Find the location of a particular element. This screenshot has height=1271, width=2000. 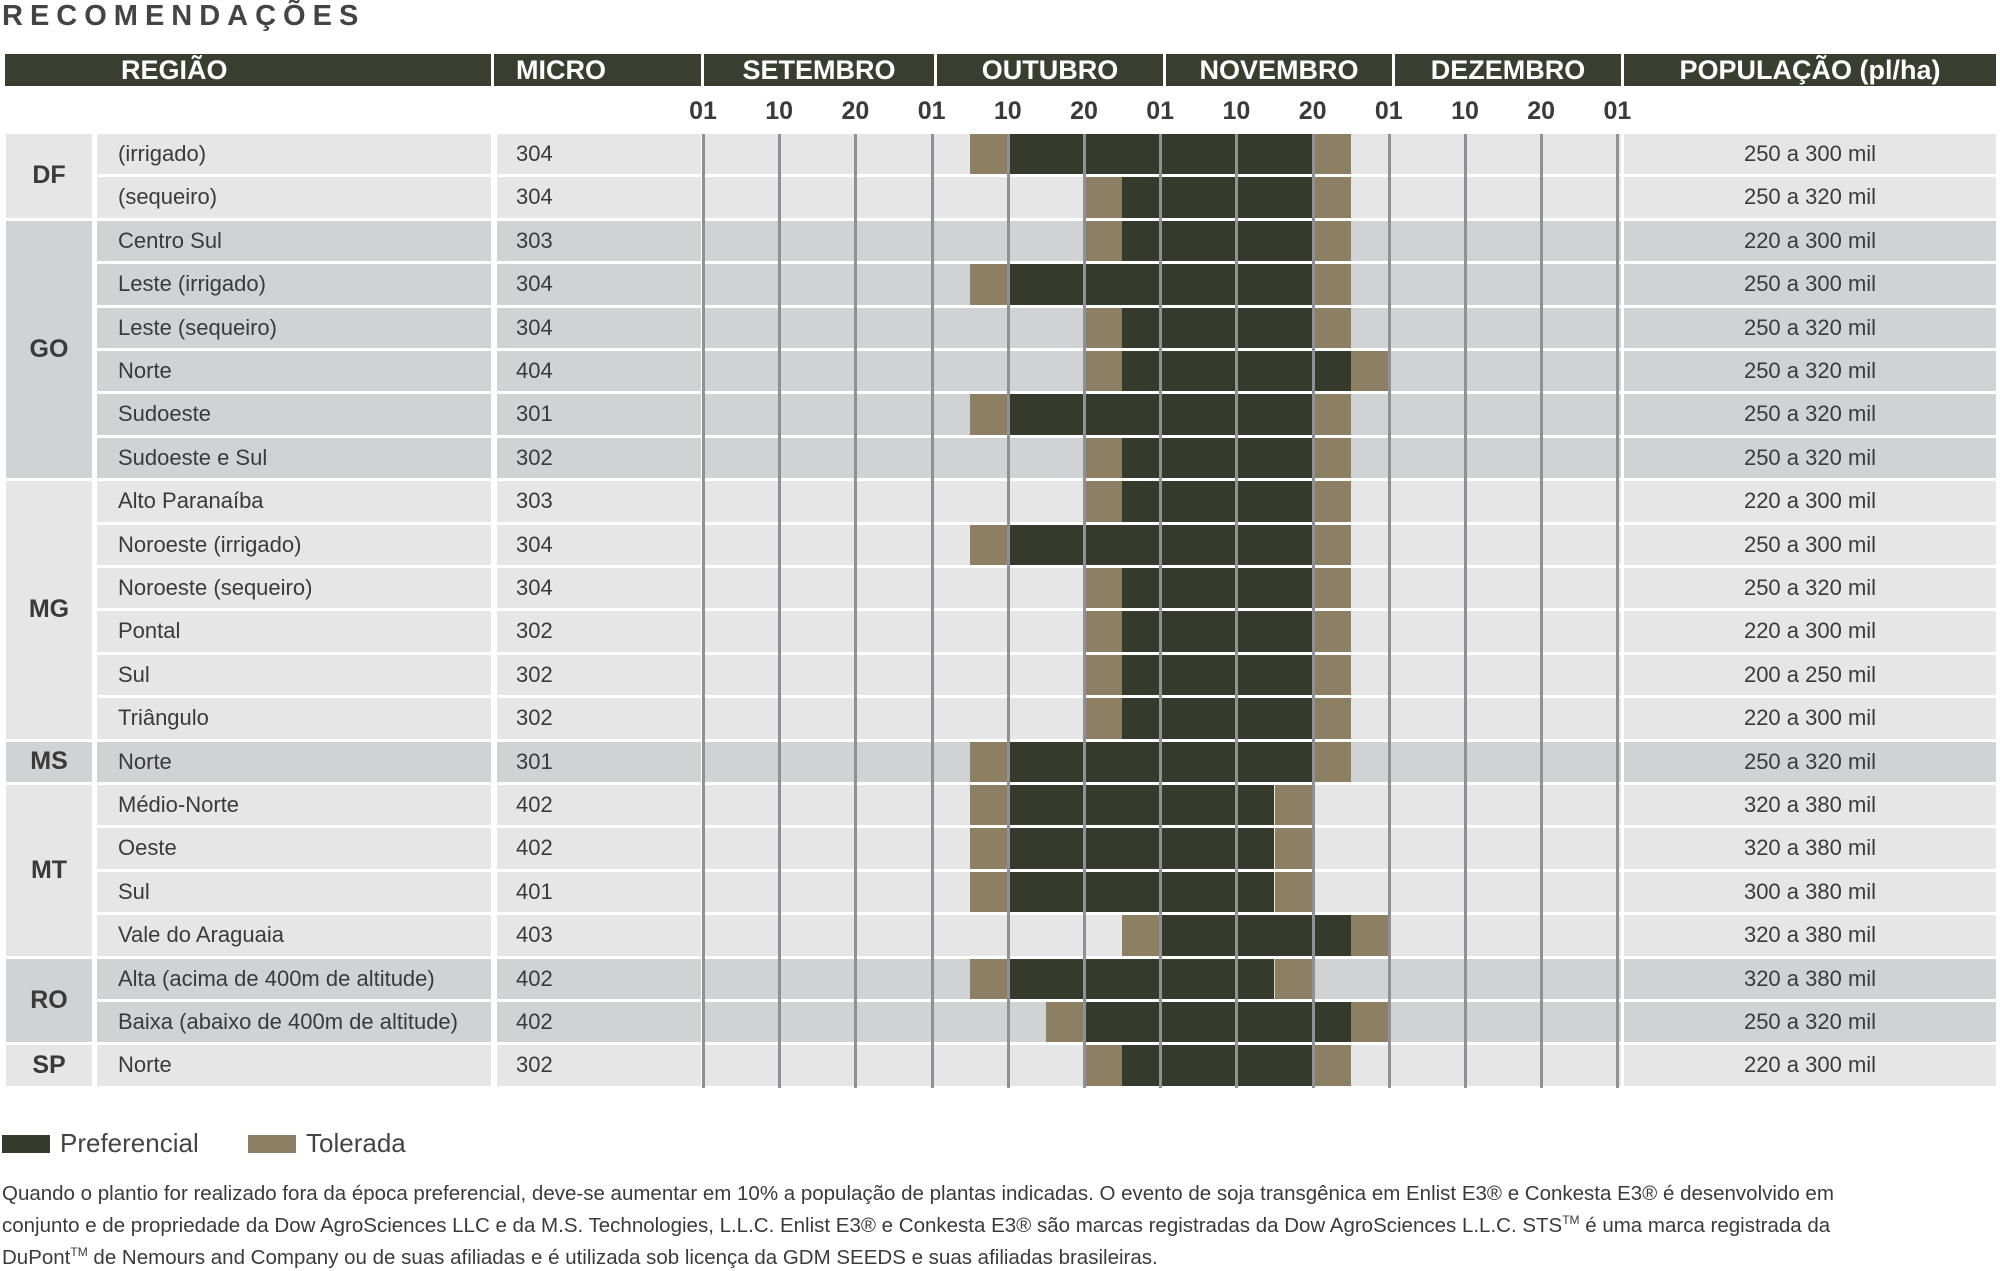

header-month-outubro: OUTUBRO is located at coordinates (1050, 70).